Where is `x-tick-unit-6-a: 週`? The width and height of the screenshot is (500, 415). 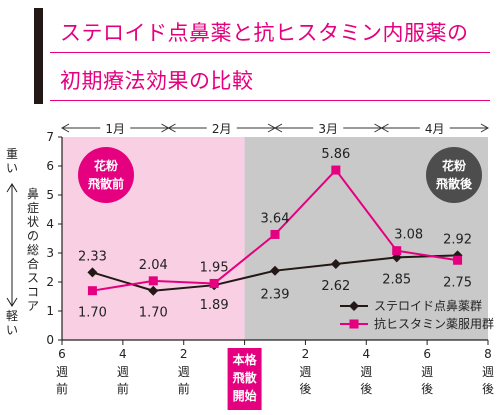
x-tick-unit-6-a: 週 is located at coordinates (488, 372).